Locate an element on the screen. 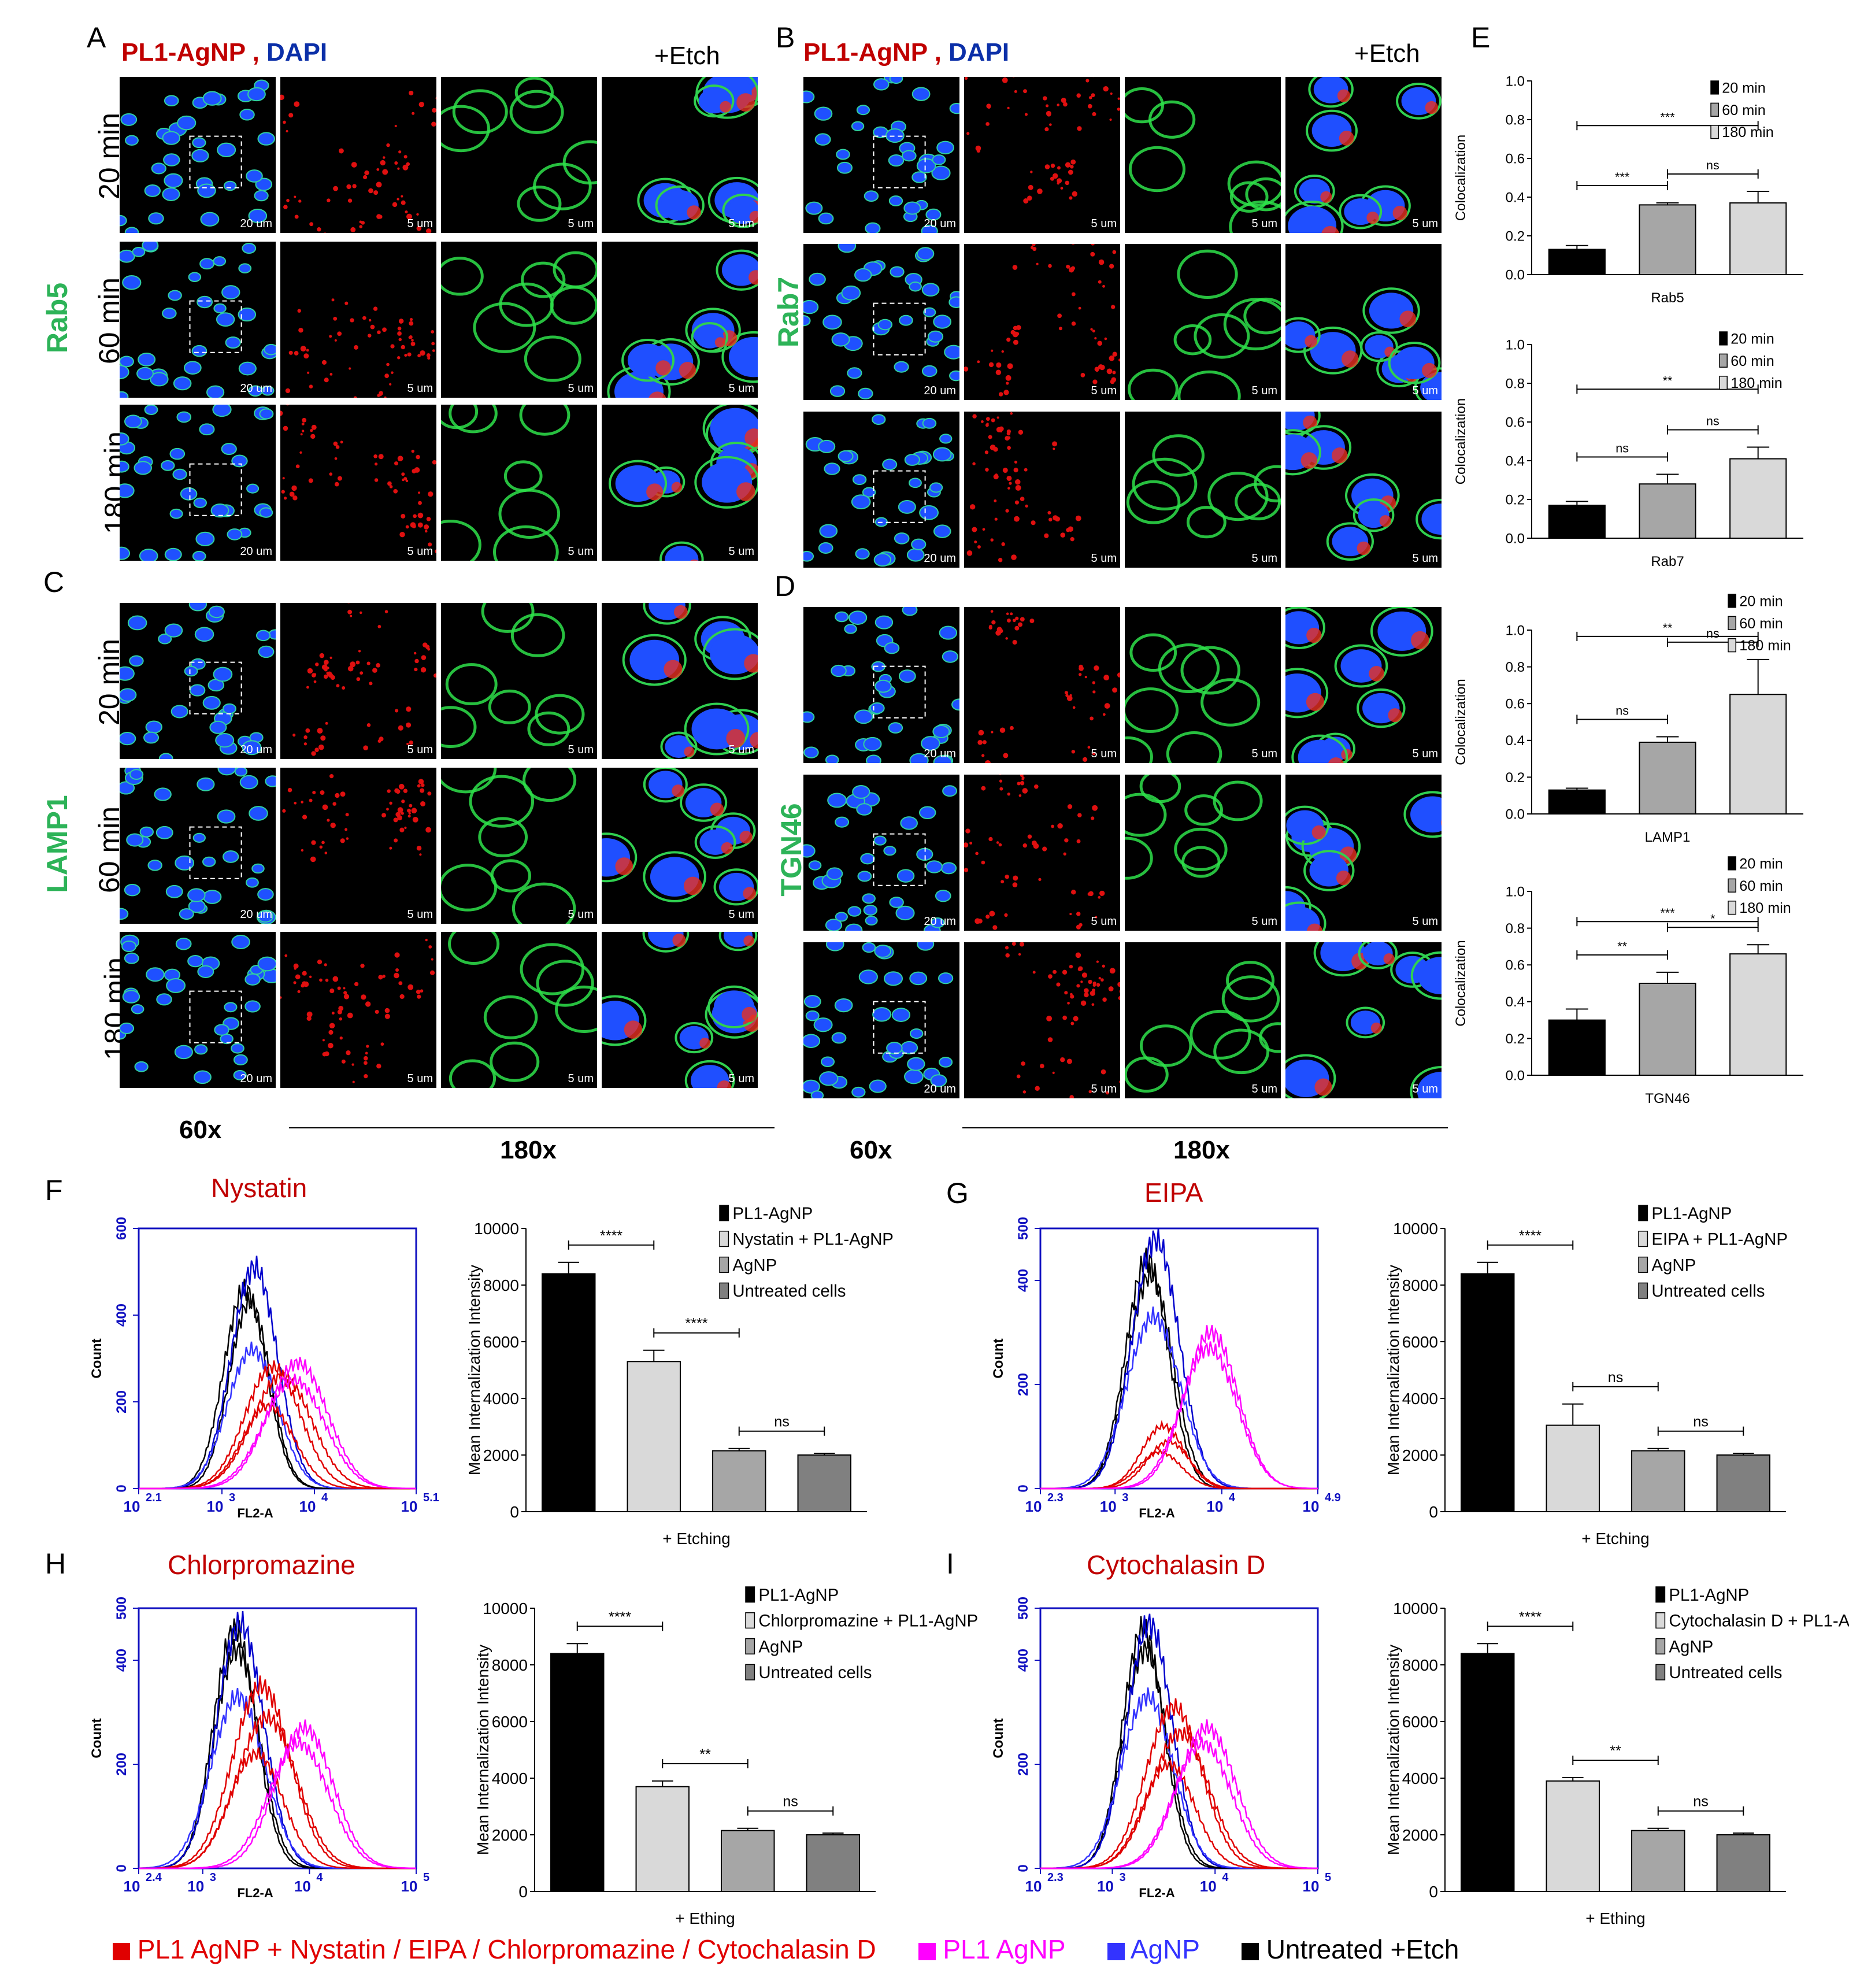 This screenshot has width=1849, height=1988. legend-blue-swatch is located at coordinates (1116, 1951).